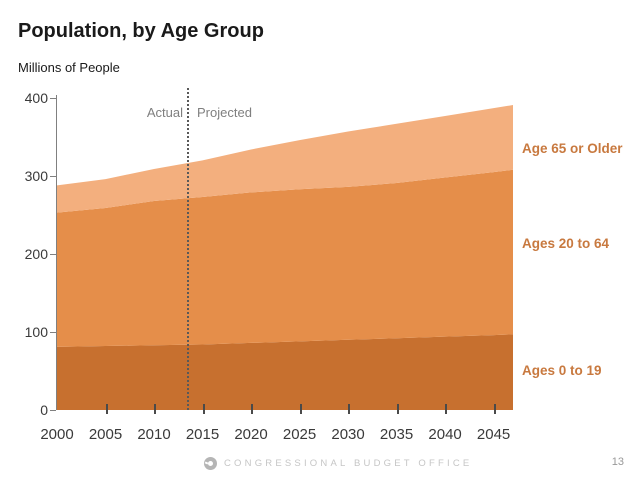  I want to click on y-axis-tick-label-0: 0, so click(44, 410).